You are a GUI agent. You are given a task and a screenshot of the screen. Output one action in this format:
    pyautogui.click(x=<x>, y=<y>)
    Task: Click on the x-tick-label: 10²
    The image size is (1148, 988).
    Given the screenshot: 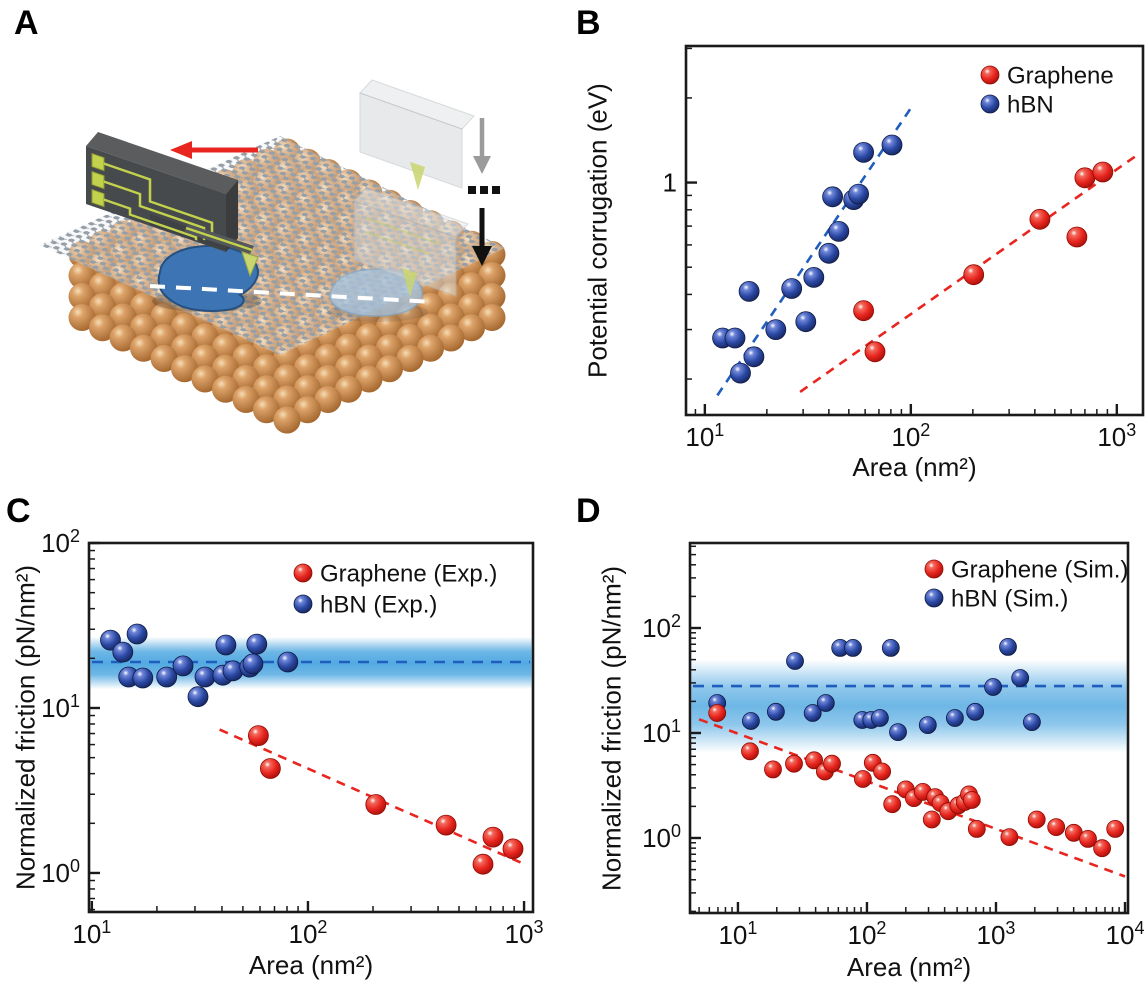 What is the action you would take?
    pyautogui.click(x=866, y=934)
    